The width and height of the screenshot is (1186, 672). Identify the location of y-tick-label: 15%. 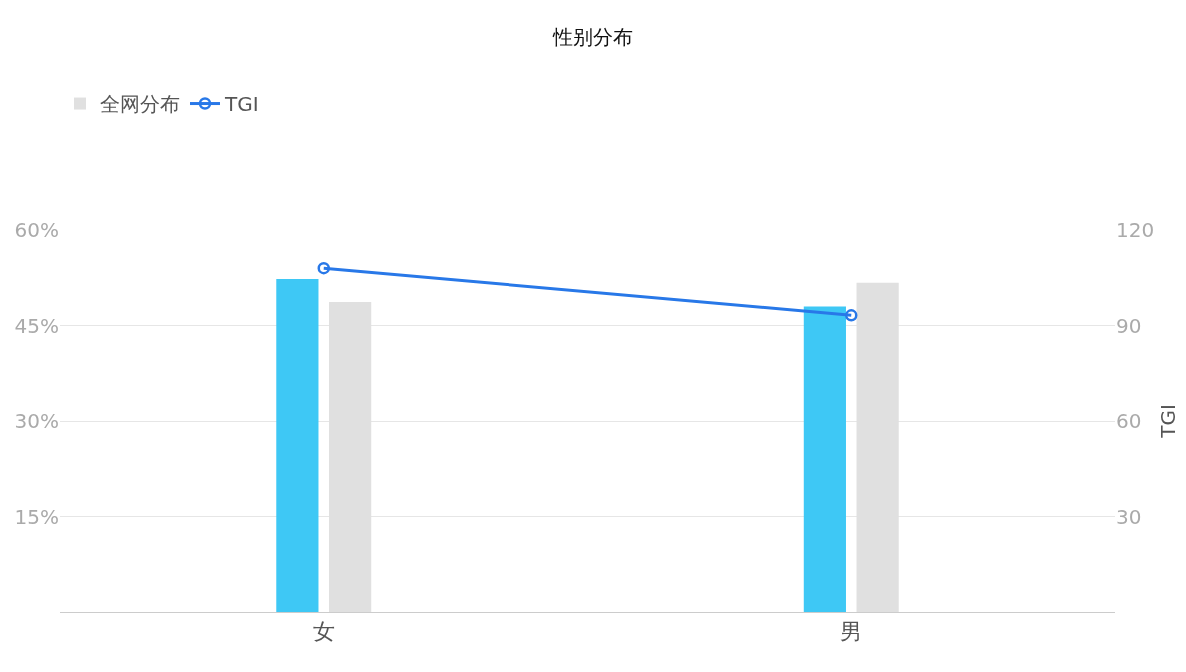
(36, 516).